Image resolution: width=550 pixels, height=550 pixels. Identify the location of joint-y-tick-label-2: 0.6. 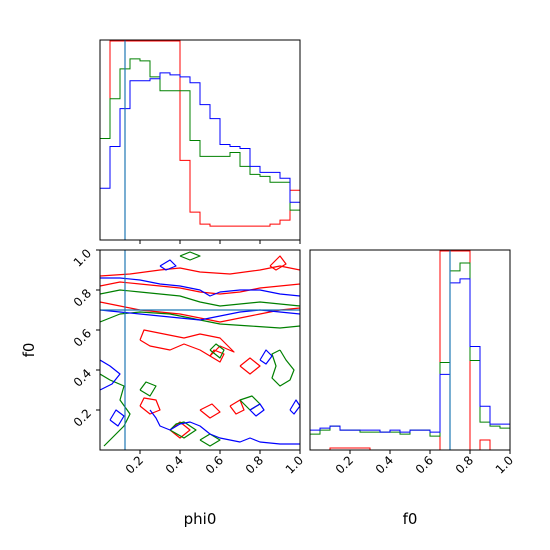
(82, 337).